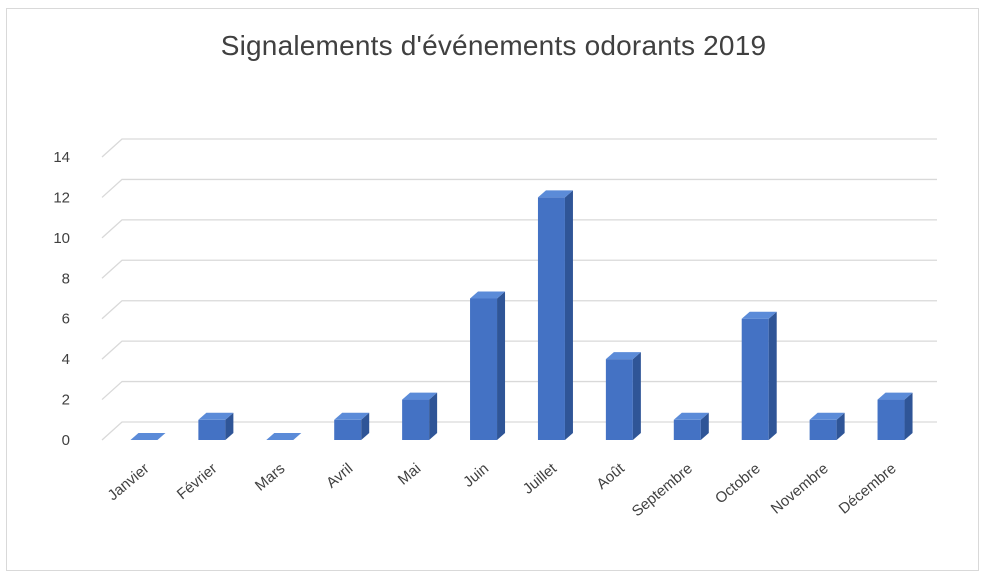  What do you see at coordinates (66, 359) in the screenshot?
I see `y-tick-label: 4` at bounding box center [66, 359].